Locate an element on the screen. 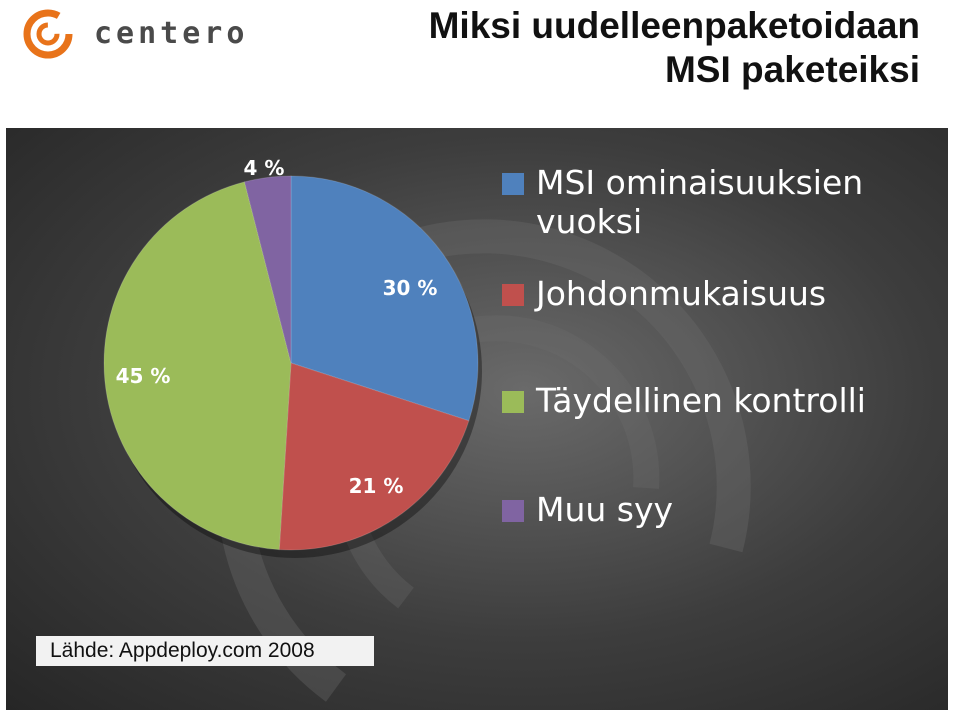  legend-label-muu: Muu syy is located at coordinates (605, 509).